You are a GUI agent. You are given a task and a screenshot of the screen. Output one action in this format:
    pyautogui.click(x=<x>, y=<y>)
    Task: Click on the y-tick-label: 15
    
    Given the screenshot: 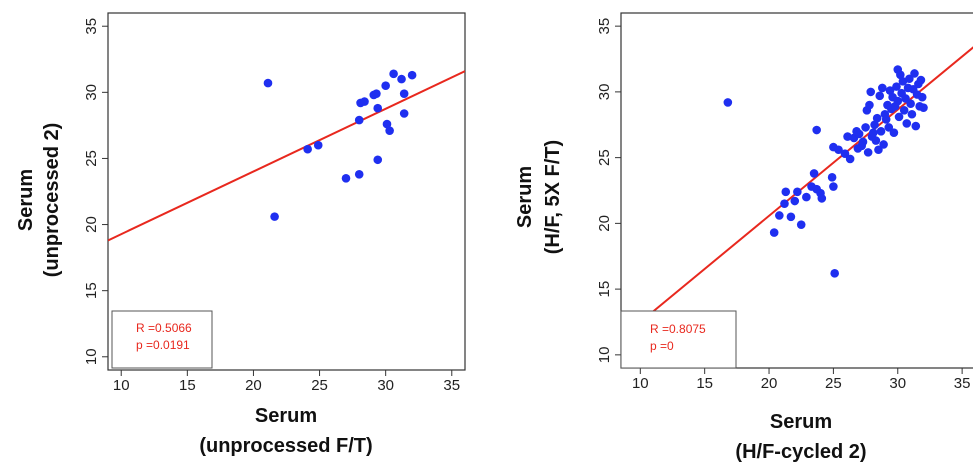 What is the action you would take?
    pyautogui.click(x=91, y=290)
    